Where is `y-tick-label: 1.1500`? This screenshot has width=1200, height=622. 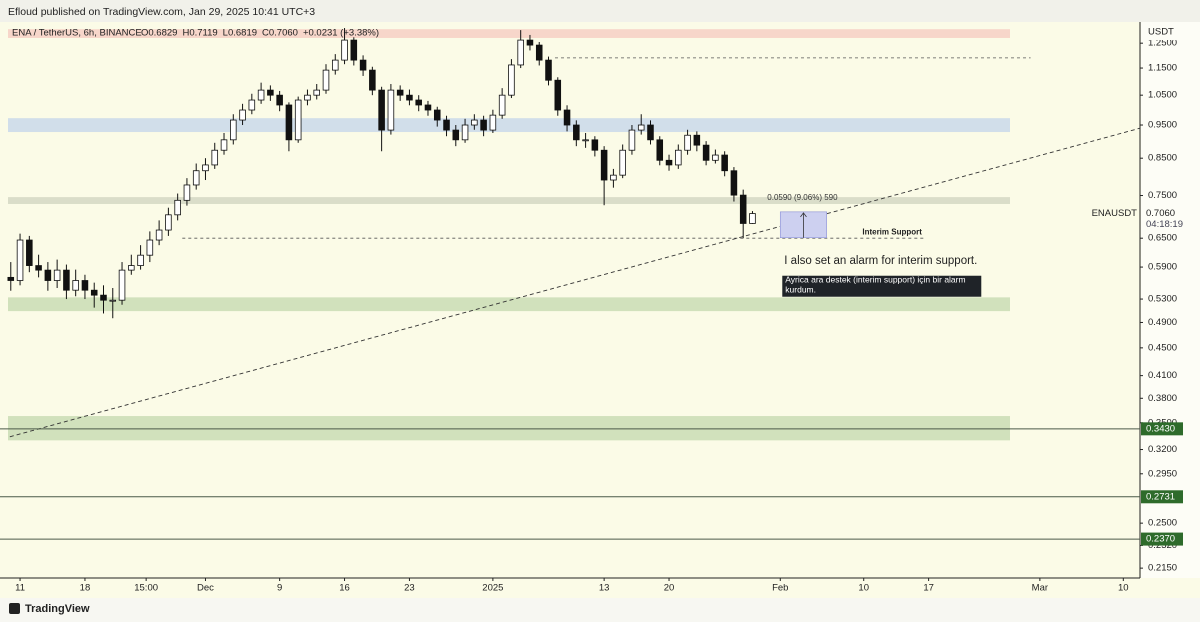 y-tick-label: 1.1500 is located at coordinates (1162, 68).